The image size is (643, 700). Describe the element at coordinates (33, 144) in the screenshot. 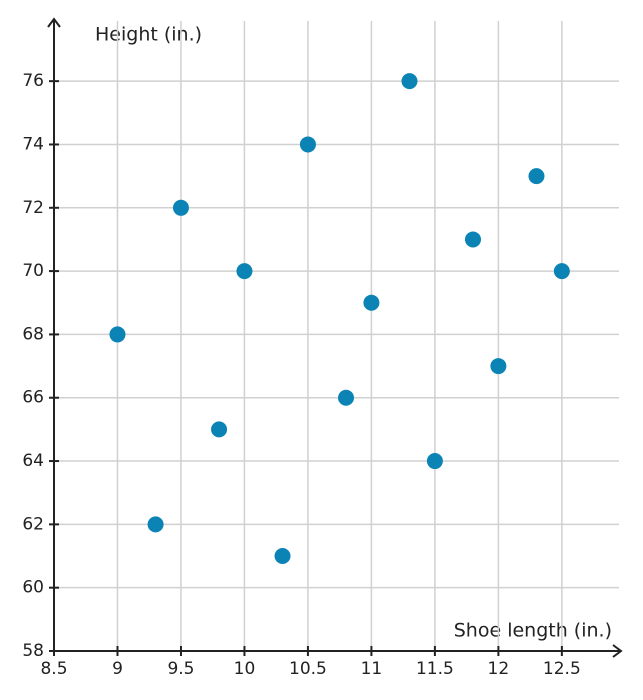

I see `y-tick-label: 74` at that location.